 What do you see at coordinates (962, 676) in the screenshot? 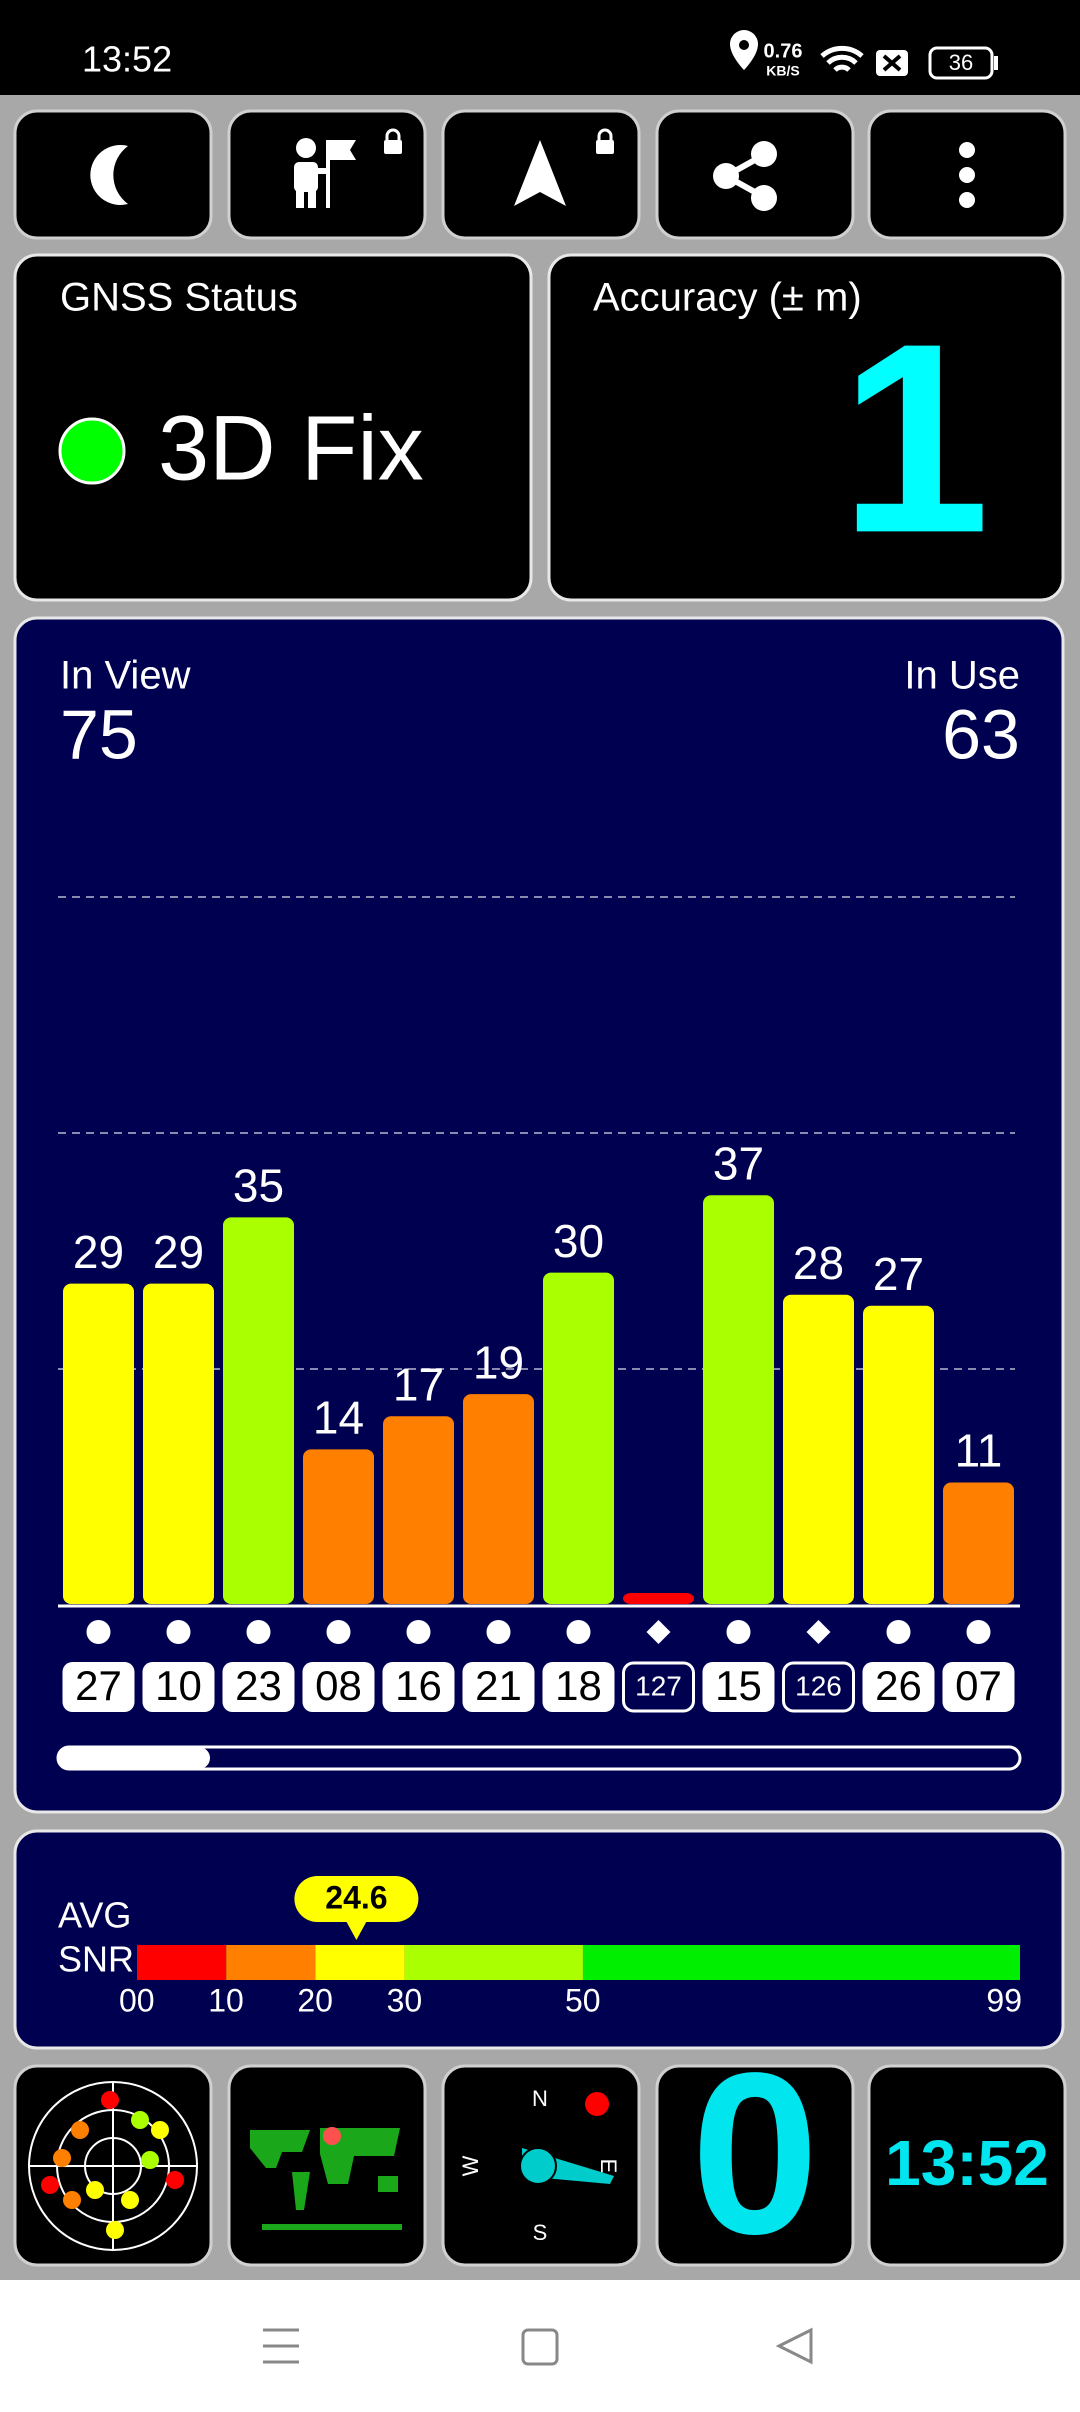
I see `in-use-label: In Use` at bounding box center [962, 676].